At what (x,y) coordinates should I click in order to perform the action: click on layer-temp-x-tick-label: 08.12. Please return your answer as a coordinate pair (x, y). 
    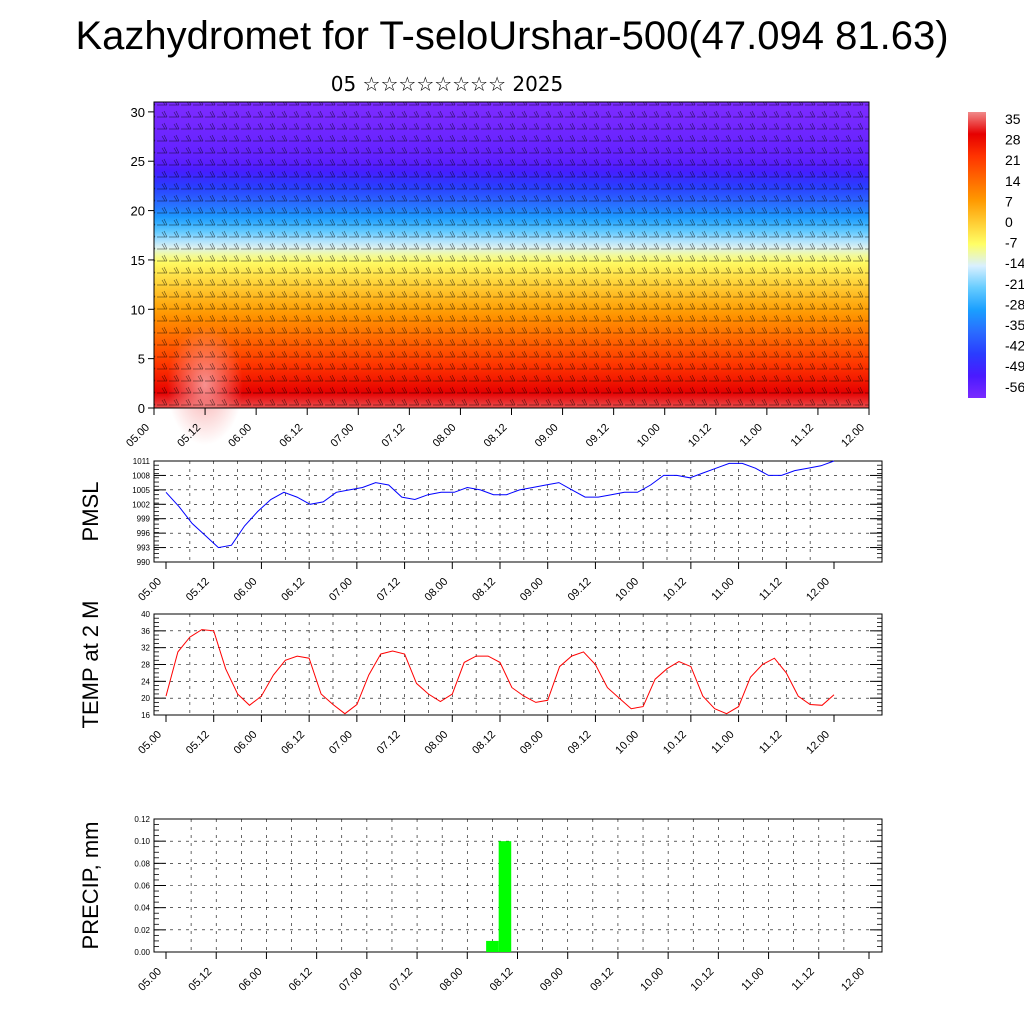
    Looking at the image, I should click on (484, 743).